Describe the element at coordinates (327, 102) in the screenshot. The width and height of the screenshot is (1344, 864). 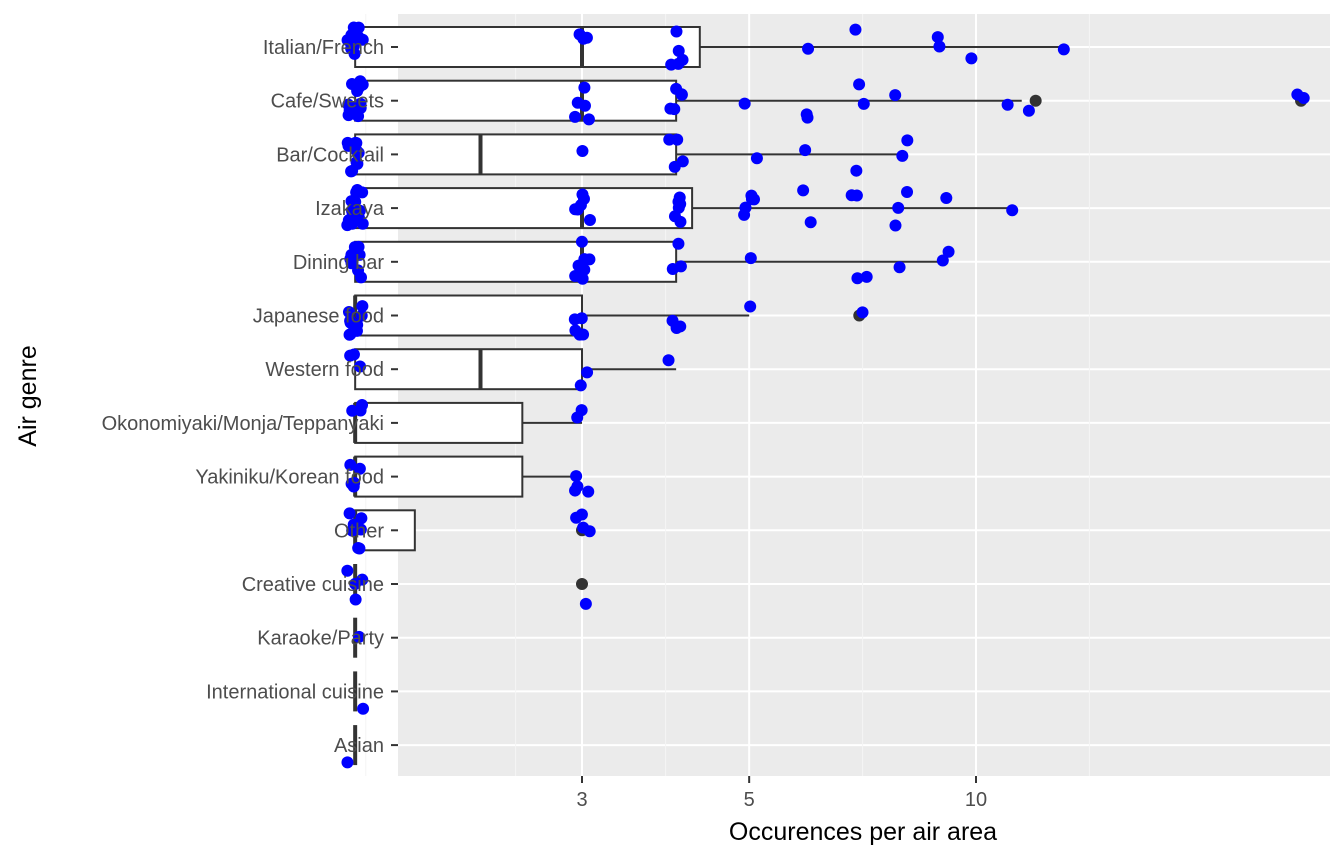
I see `y-tick-label-cafe-sweets: Cafe/Sweets` at that location.